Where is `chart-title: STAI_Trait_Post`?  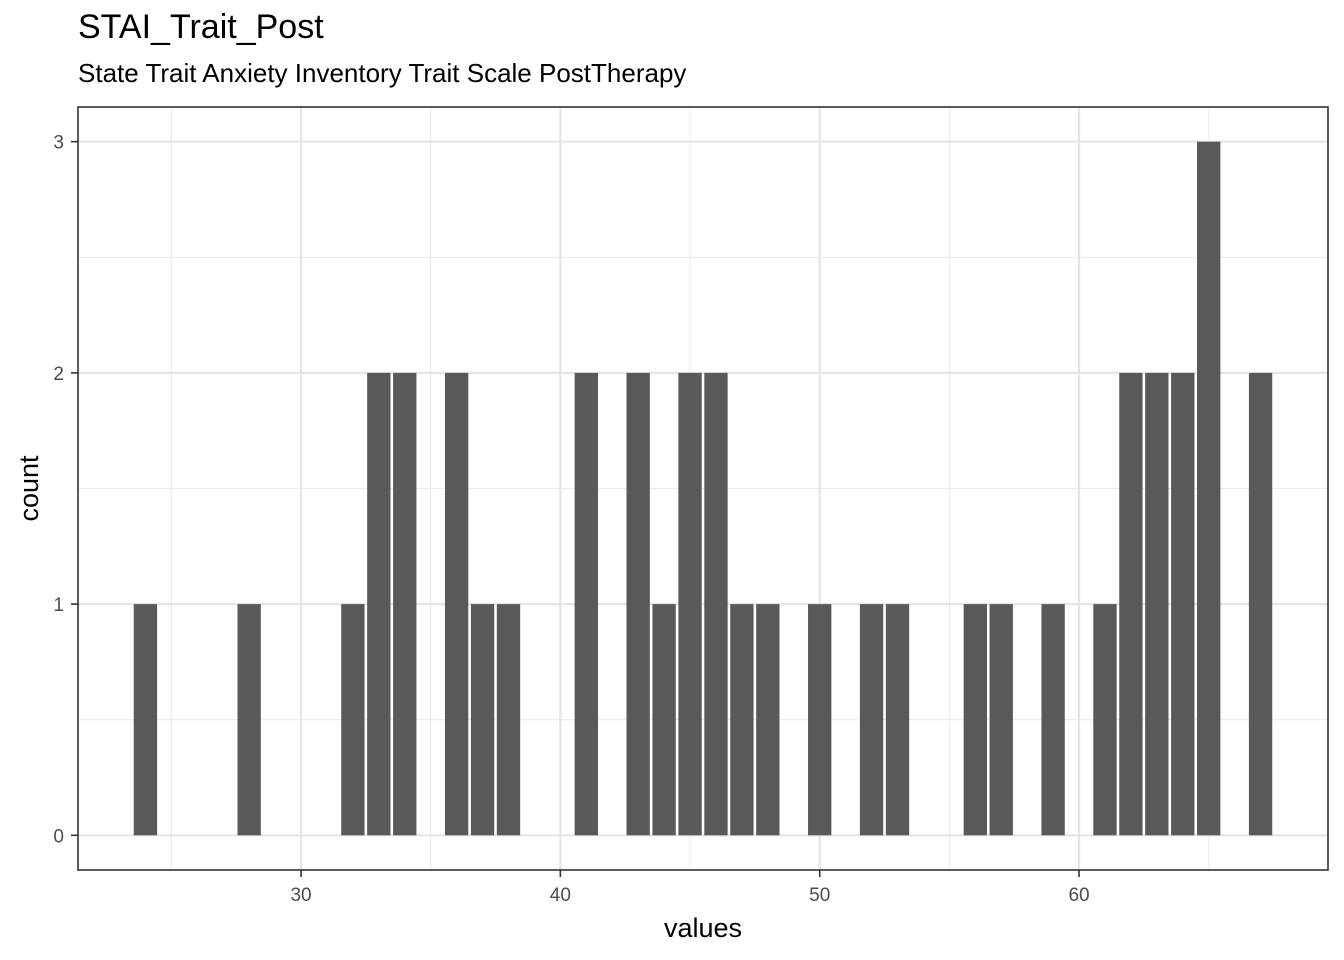 chart-title: STAI_Trait_Post is located at coordinates (201, 27).